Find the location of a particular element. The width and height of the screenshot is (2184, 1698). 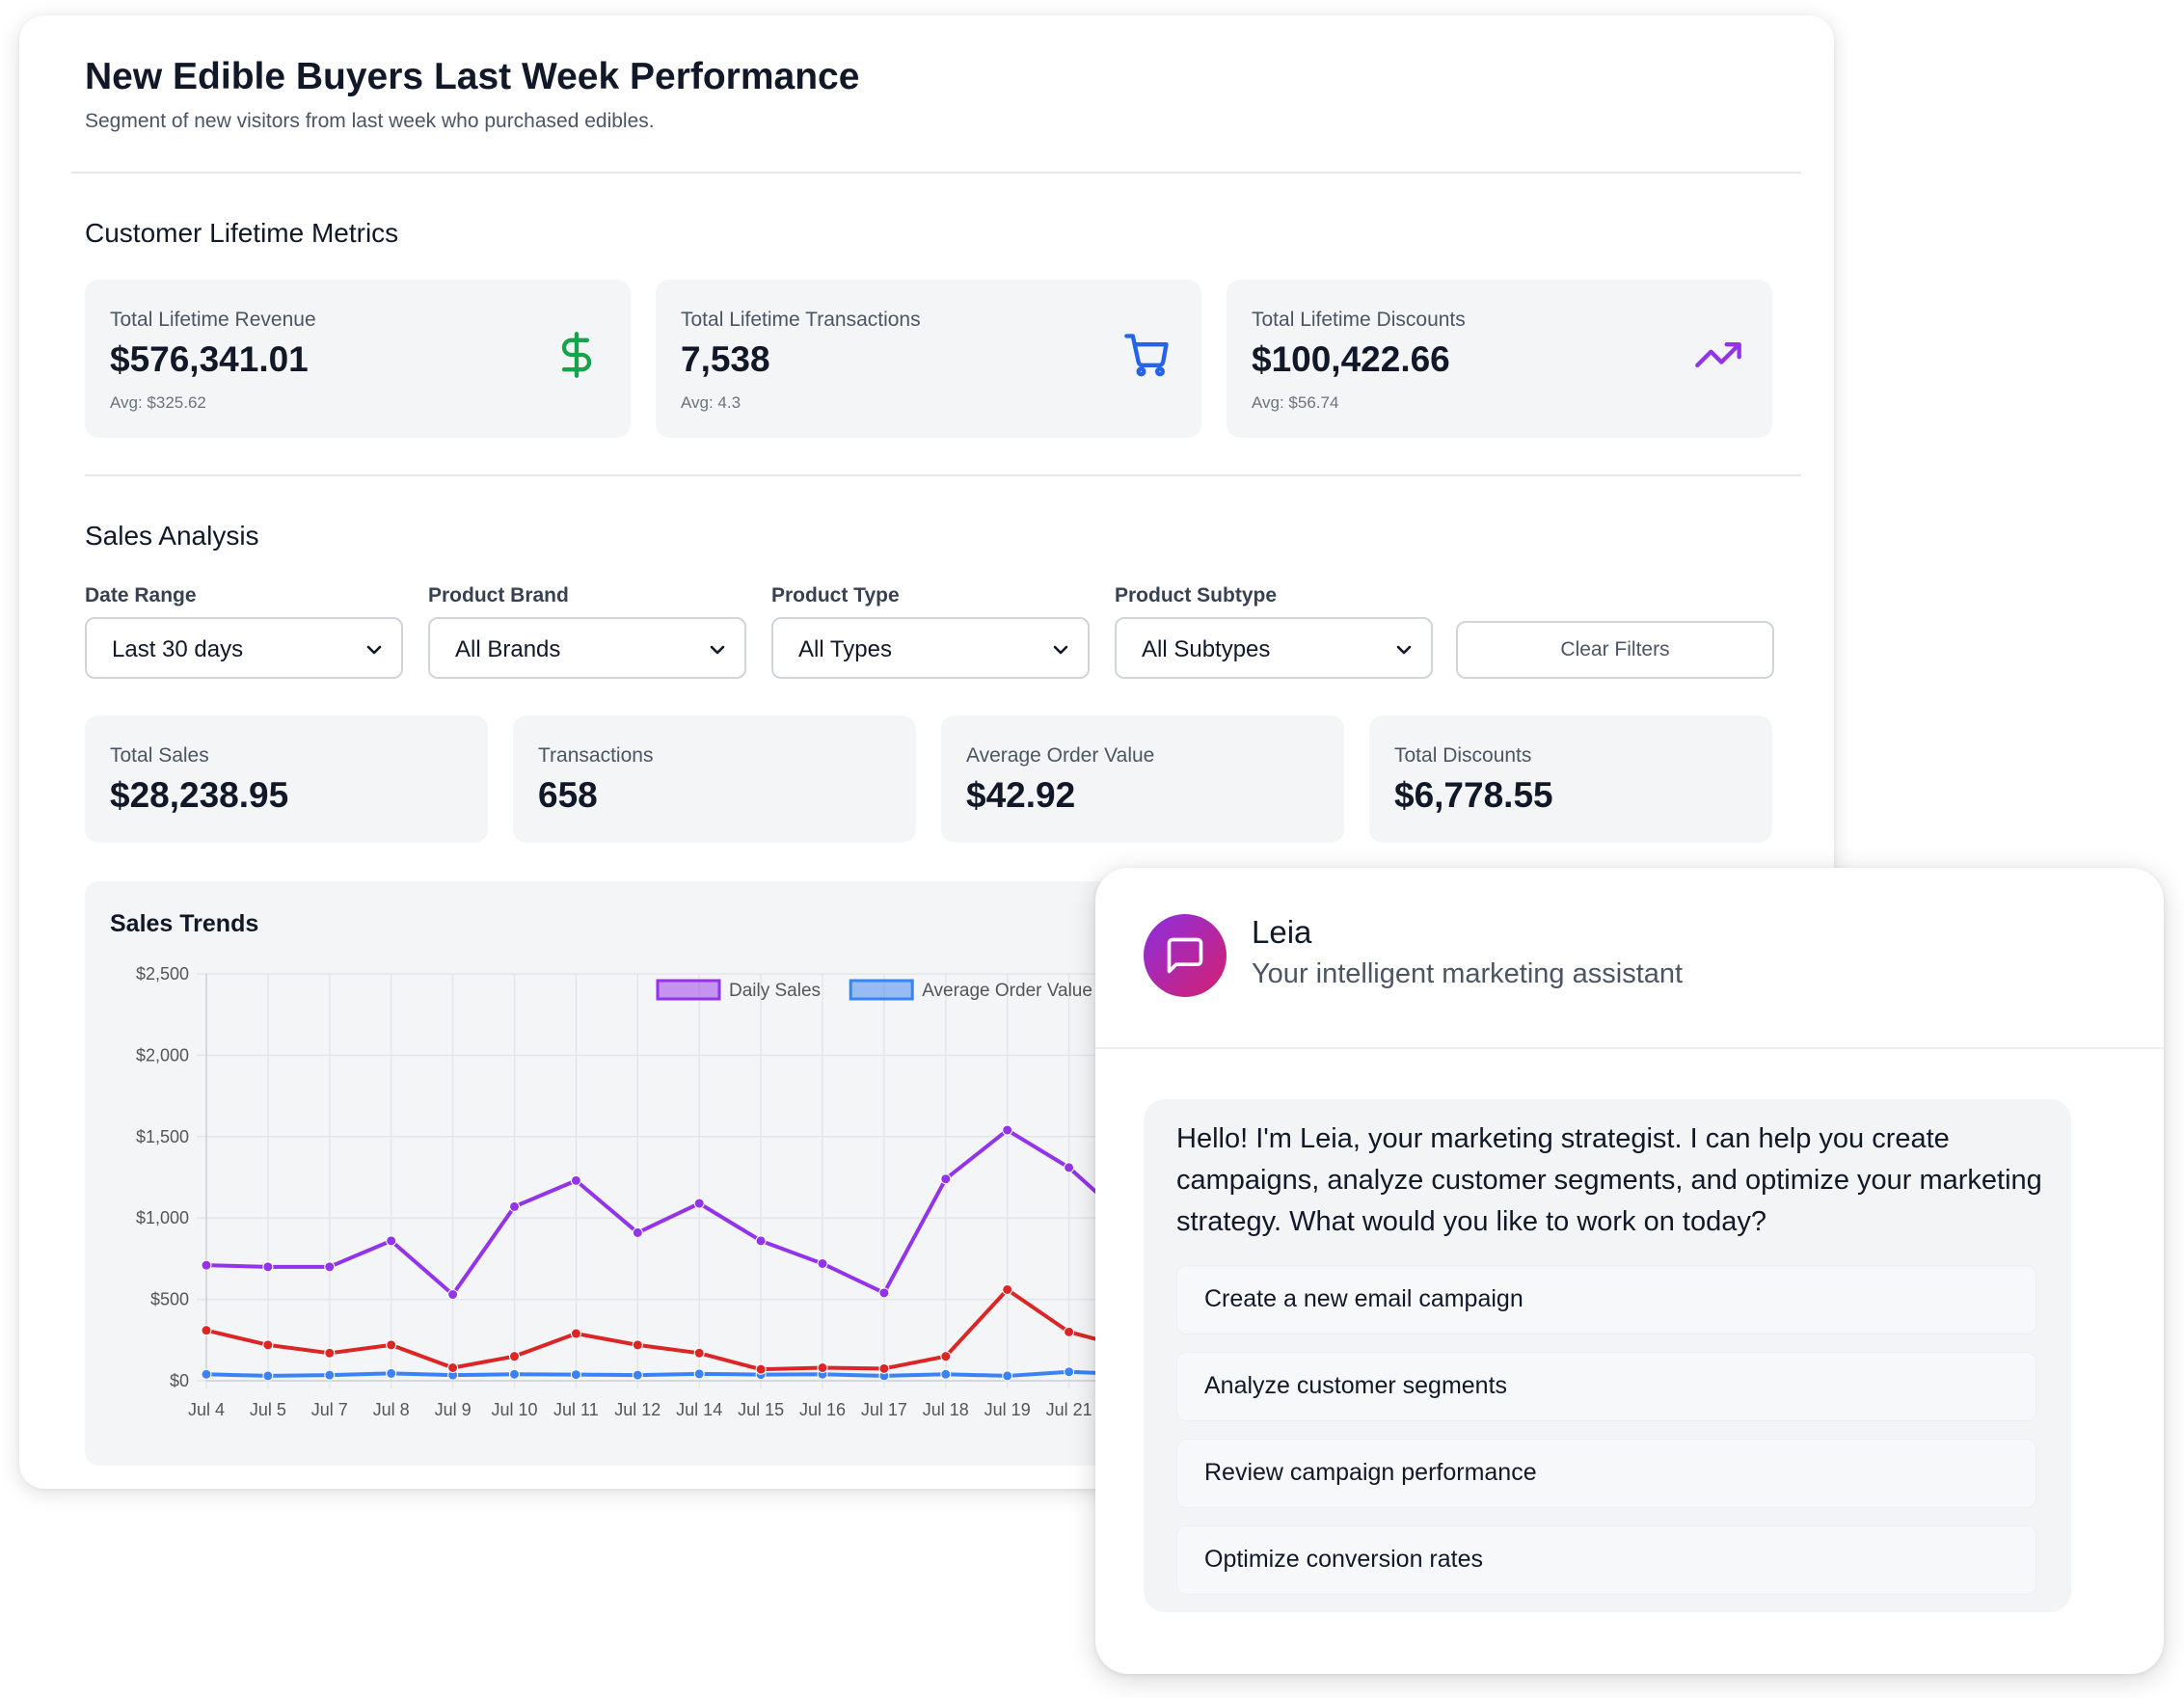

select-value: Last 30 days is located at coordinates (178, 649).